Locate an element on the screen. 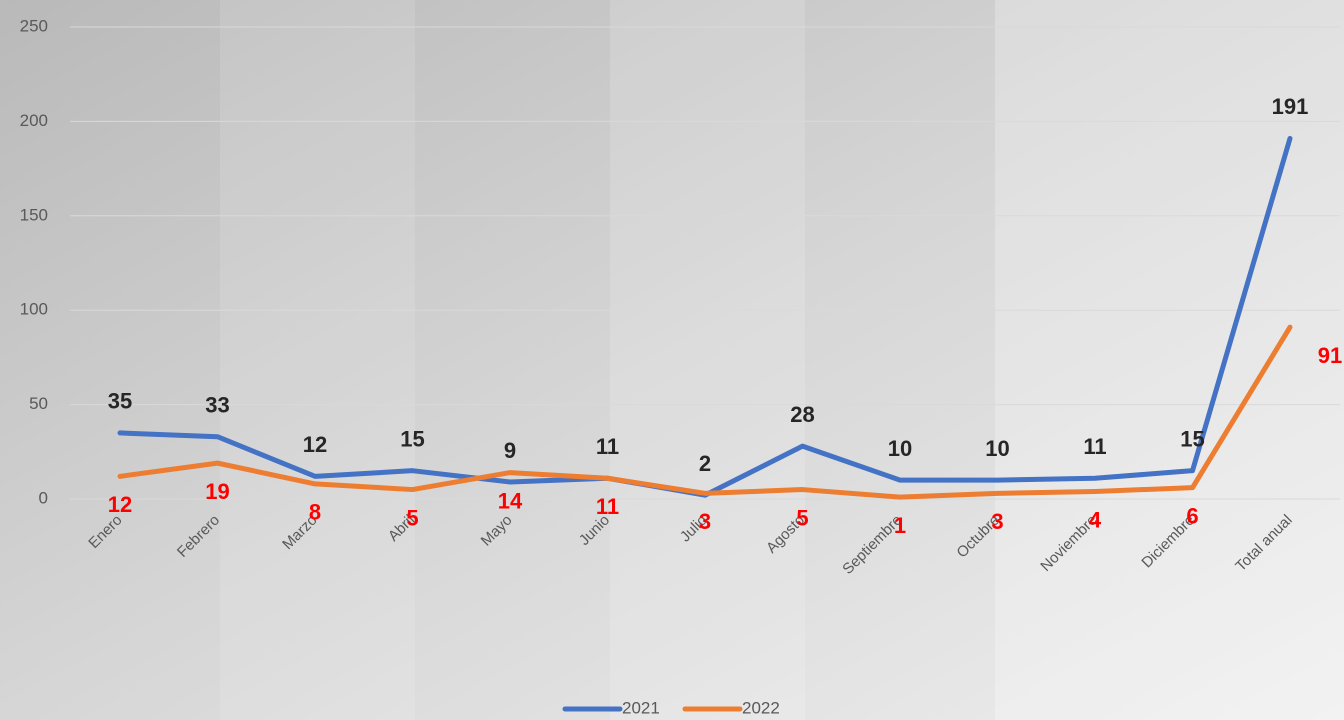 The image size is (1344, 720). data-label: 8 is located at coordinates (315, 512).